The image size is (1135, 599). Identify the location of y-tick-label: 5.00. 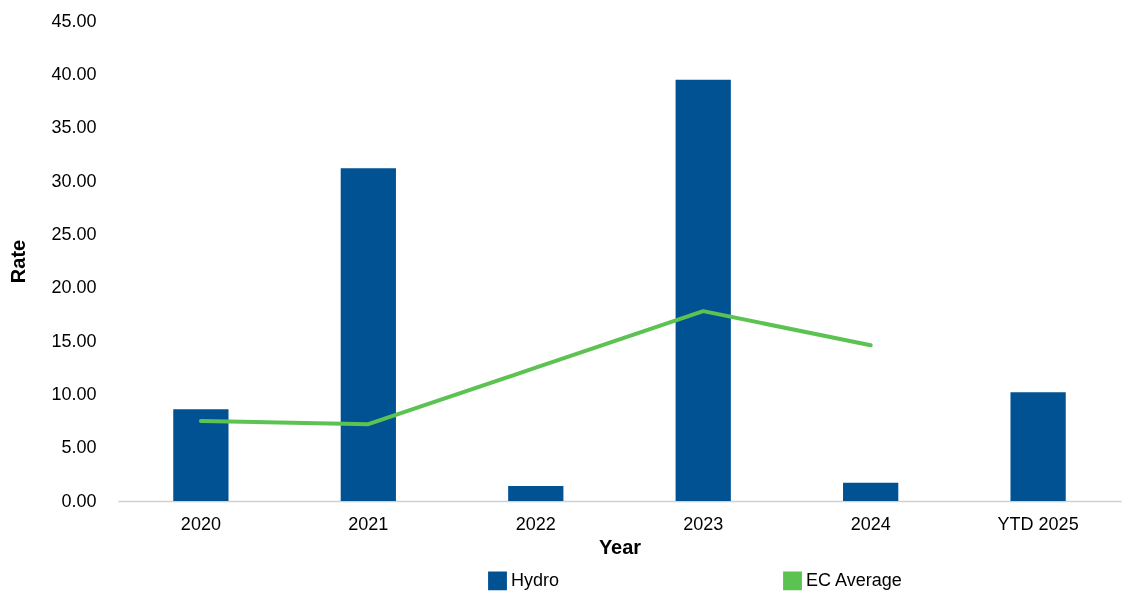
(79, 447).